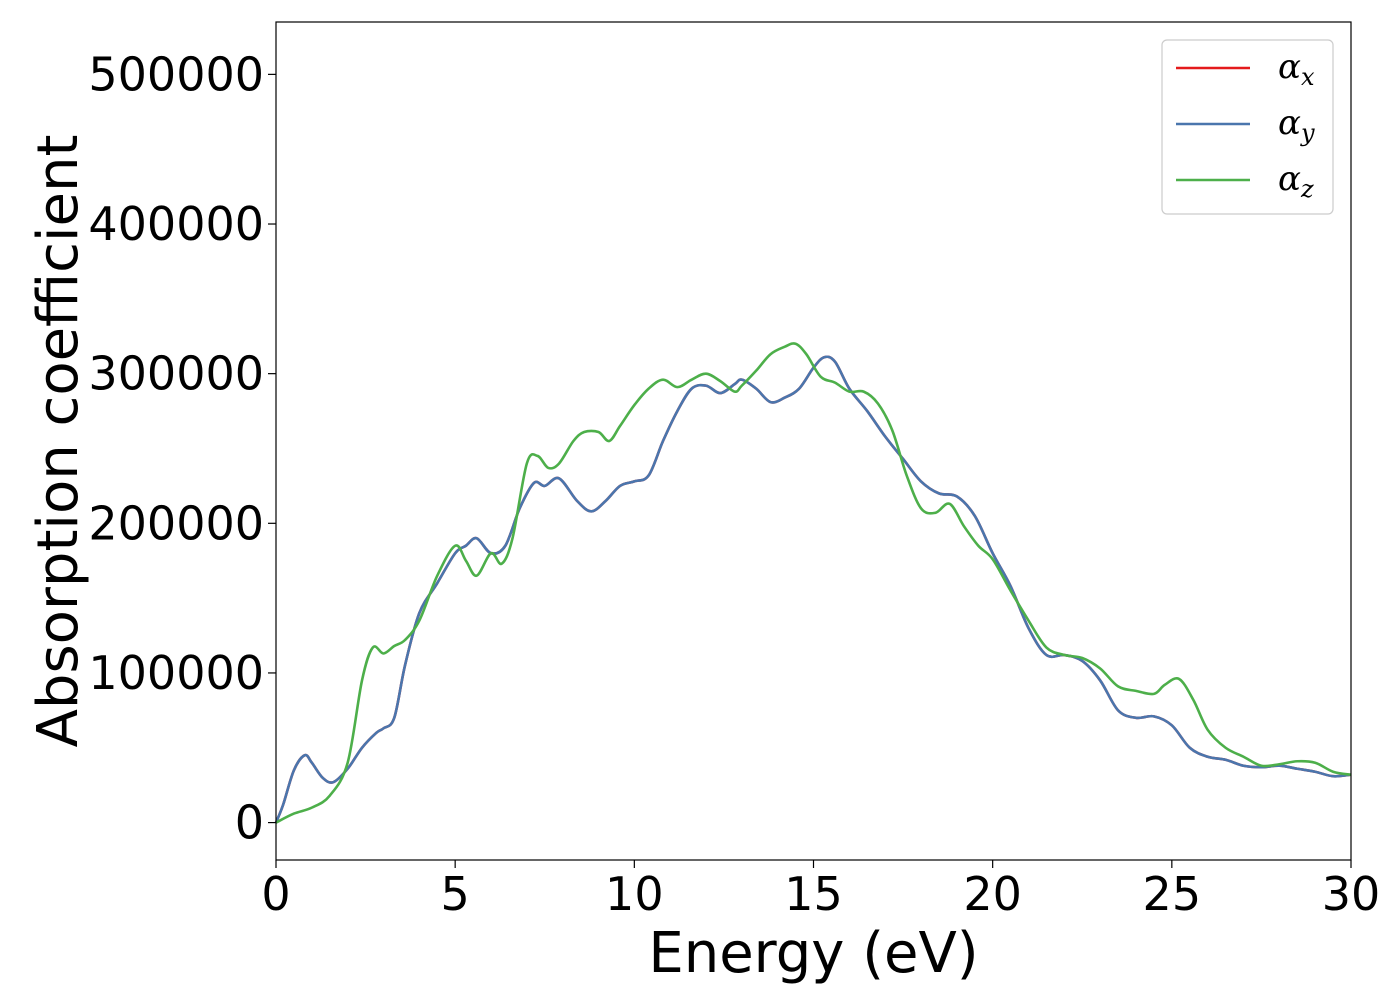 Image resolution: width=1400 pixels, height=1005 pixels. Describe the element at coordinates (455, 894) in the screenshot. I see `x-tick-label: 5` at that location.